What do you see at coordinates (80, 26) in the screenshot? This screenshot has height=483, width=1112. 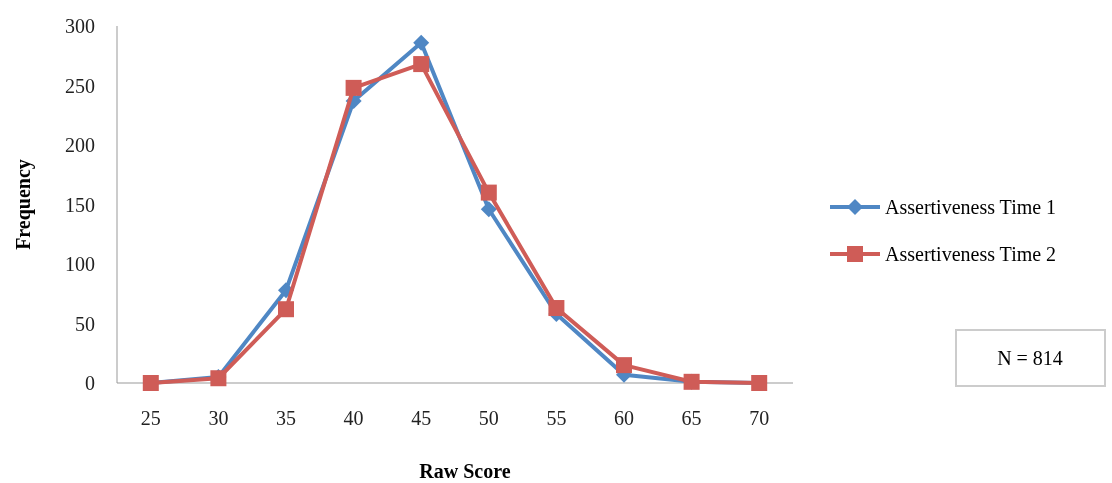 I see `y-tick-label: 300` at bounding box center [80, 26].